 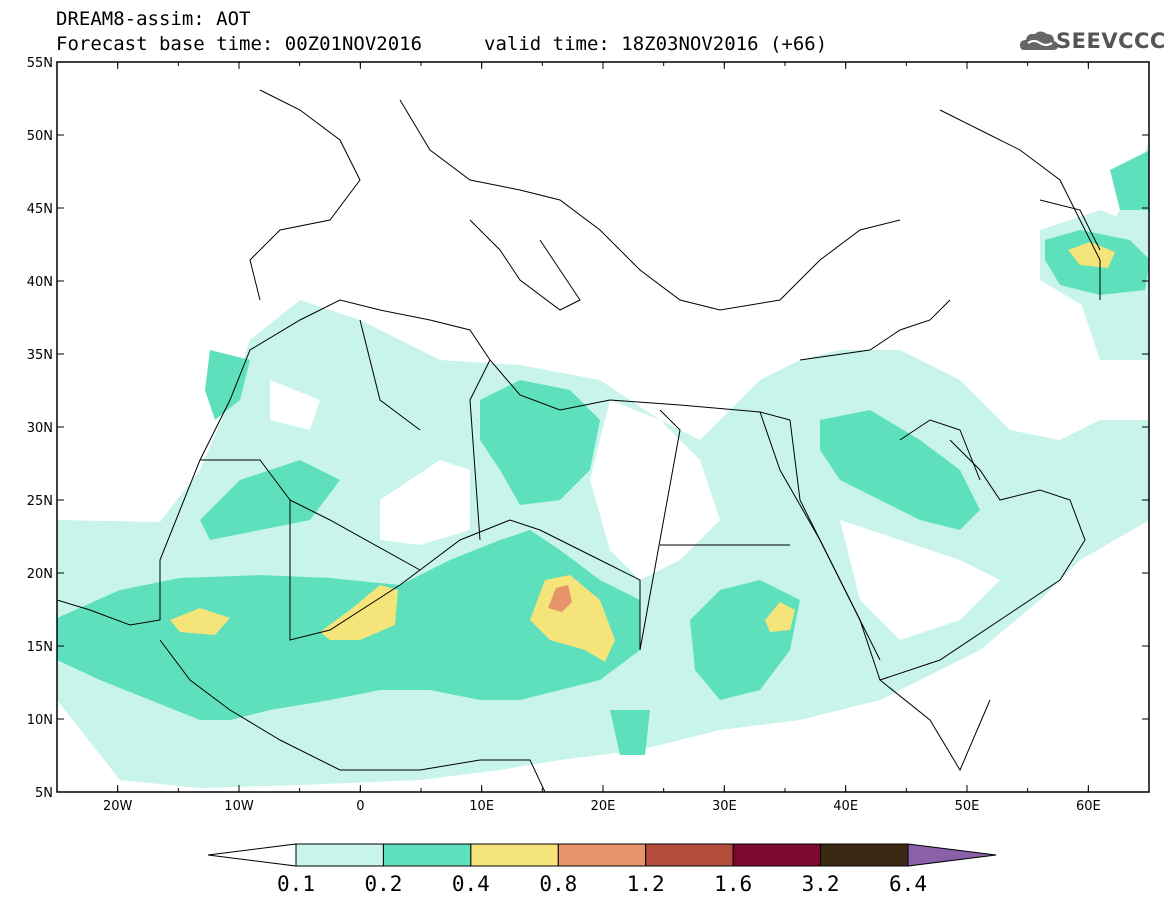 What do you see at coordinates (470, 884) in the screenshot?
I see `colorbar-label: 0.4` at bounding box center [470, 884].